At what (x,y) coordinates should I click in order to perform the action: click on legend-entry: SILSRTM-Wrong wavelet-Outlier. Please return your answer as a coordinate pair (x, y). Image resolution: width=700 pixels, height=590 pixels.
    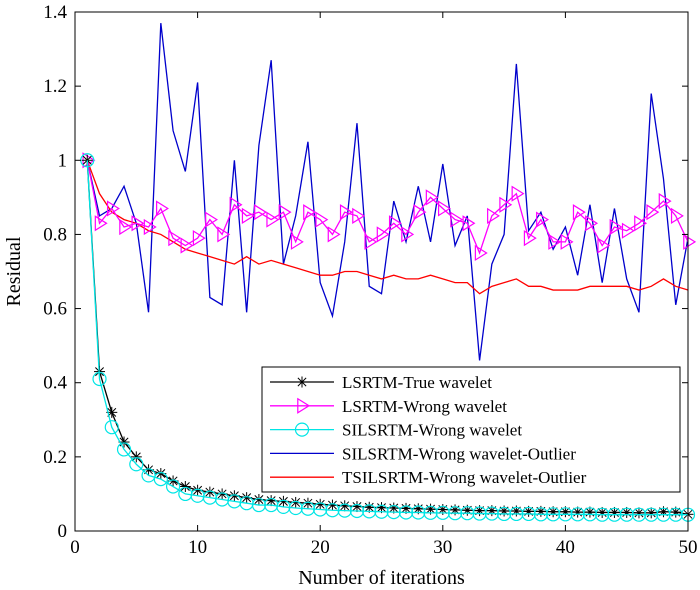
    Looking at the image, I should click on (423, 453).